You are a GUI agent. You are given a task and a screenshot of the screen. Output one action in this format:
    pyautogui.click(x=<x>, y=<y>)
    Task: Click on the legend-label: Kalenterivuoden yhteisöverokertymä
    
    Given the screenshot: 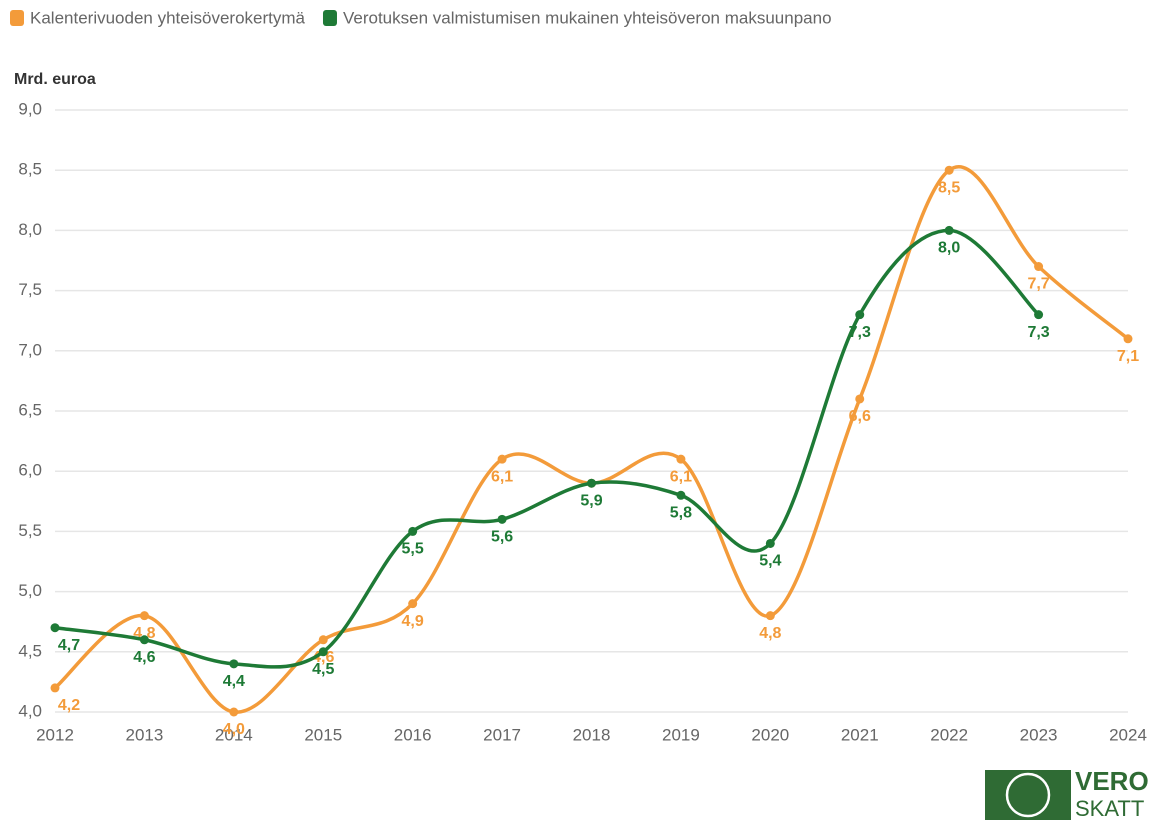 What is the action you would take?
    pyautogui.click(x=168, y=17)
    